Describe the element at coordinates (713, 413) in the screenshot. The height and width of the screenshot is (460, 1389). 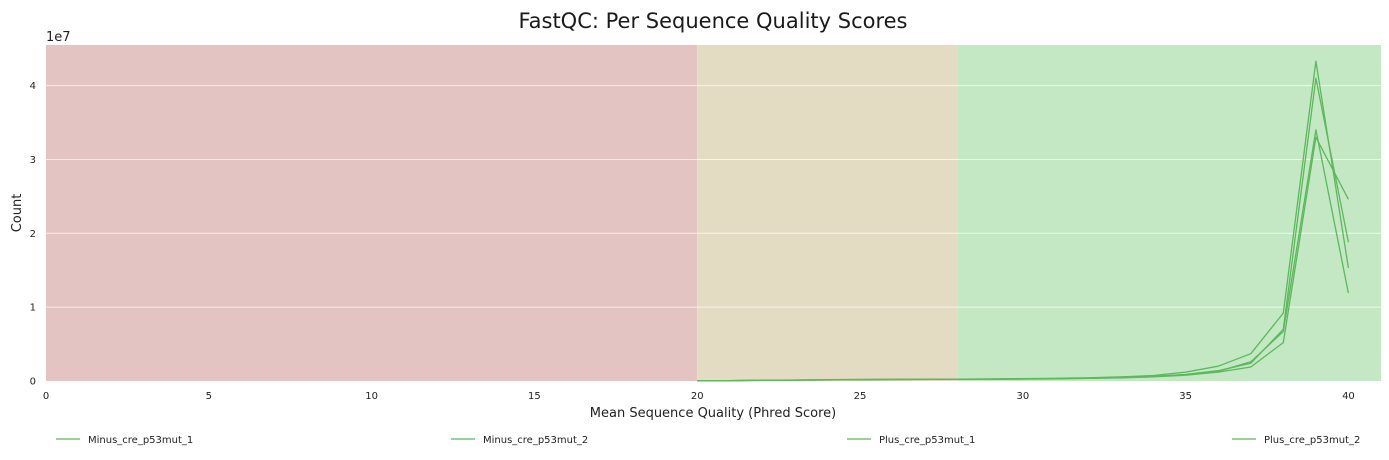
I see `x-axis-label: Mean Sequence Quality (Phred Score)` at that location.